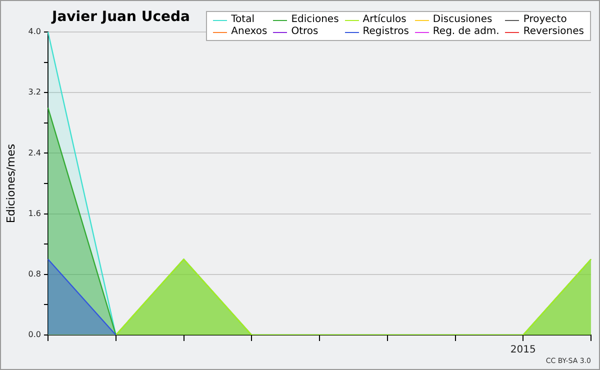 The width and height of the screenshot is (600, 370). Describe the element at coordinates (385, 20) in the screenshot. I see `legend-label: Artículos` at that location.